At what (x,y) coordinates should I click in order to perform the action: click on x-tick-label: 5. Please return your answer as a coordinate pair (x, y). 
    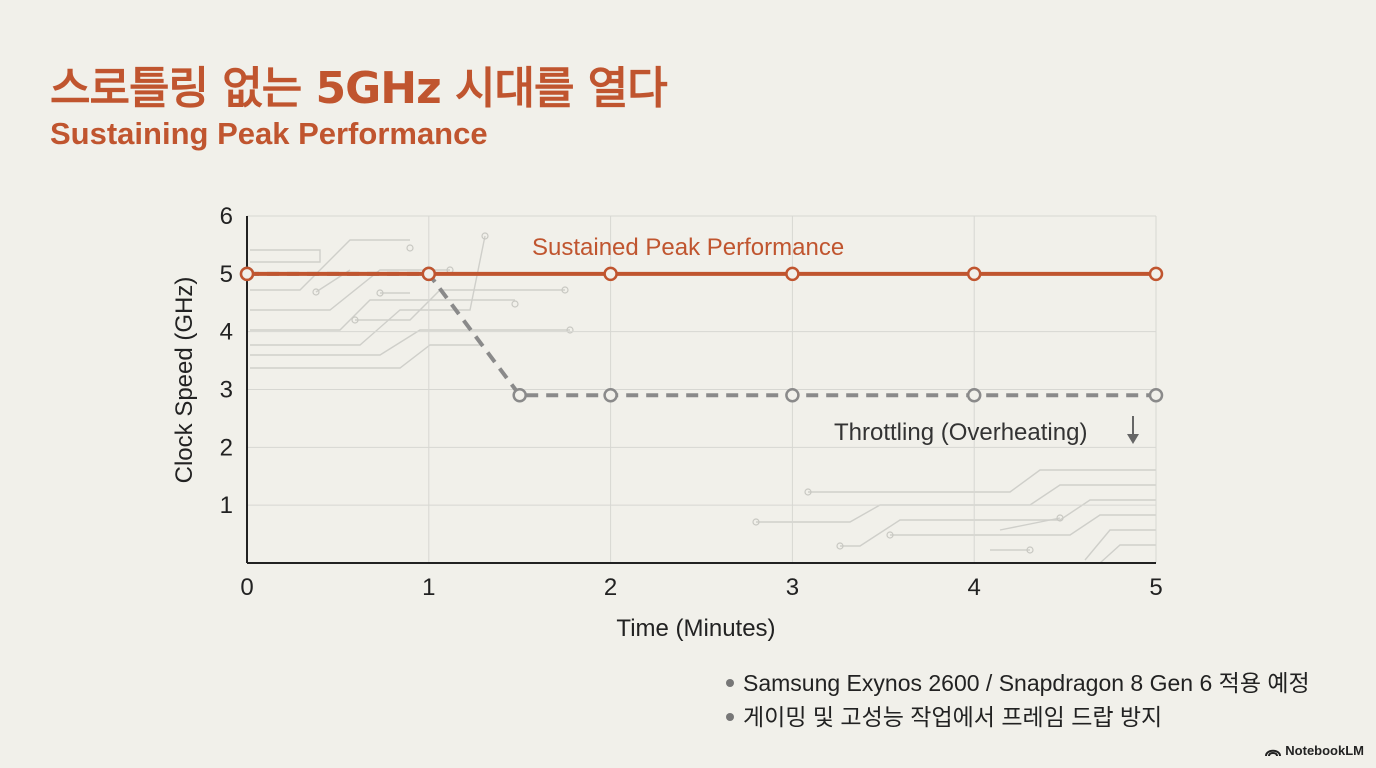
    Looking at the image, I should click on (1155, 587).